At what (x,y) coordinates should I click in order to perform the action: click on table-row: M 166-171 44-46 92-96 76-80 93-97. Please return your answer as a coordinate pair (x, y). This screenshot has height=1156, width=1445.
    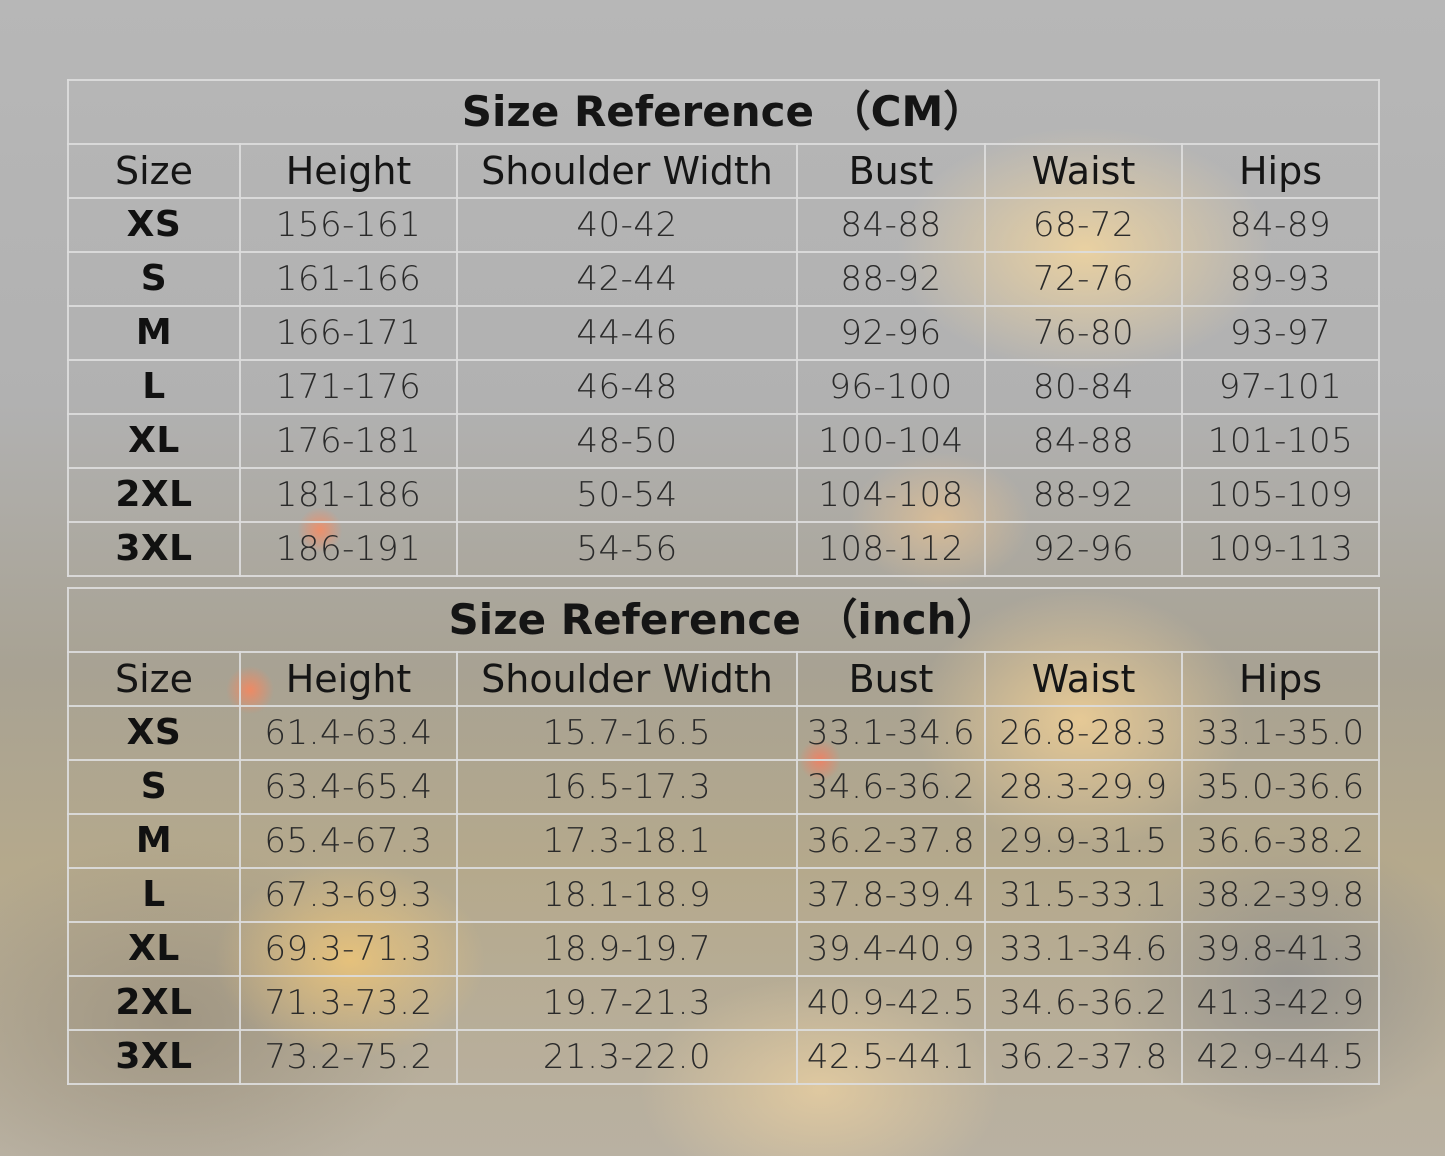
    Looking at the image, I should click on (724, 333).